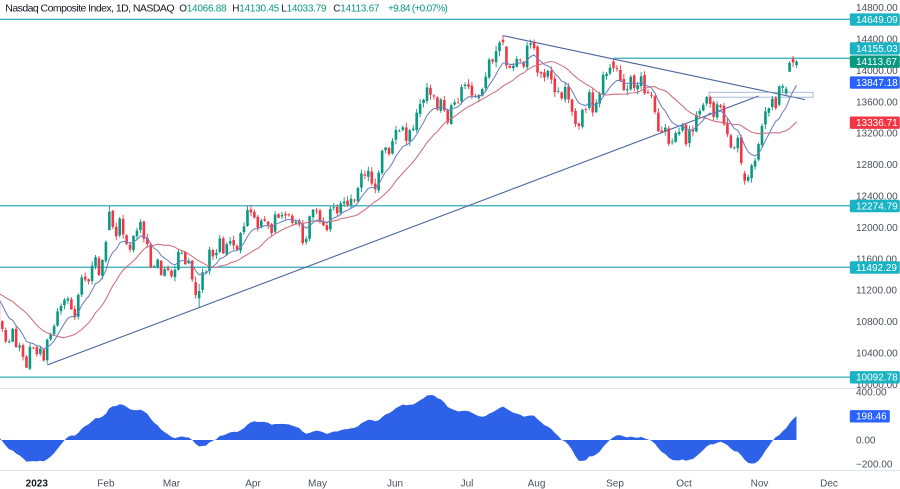 This screenshot has width=900, height=489. What do you see at coordinates (317, 484) in the screenshot?
I see `svg-text: May` at bounding box center [317, 484].